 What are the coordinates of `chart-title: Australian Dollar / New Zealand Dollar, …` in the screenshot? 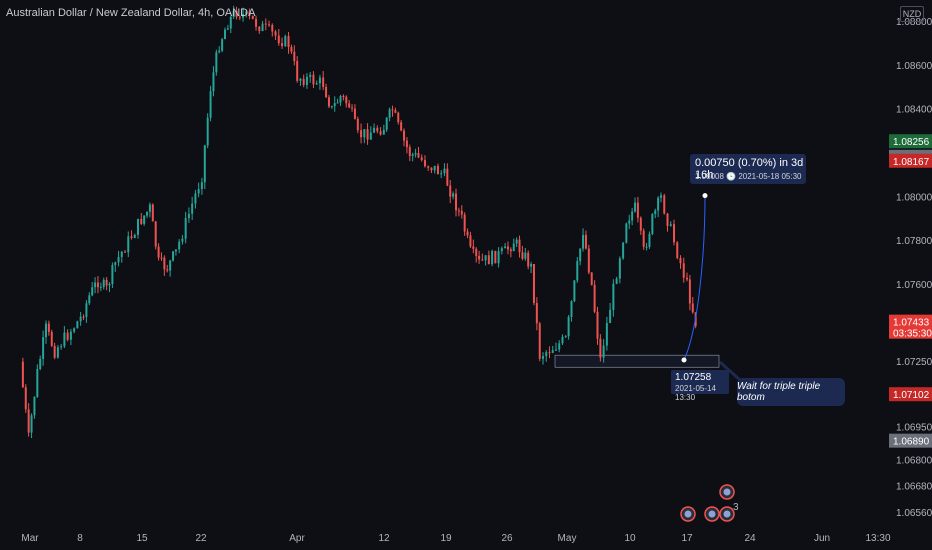 It's located at (131, 13).